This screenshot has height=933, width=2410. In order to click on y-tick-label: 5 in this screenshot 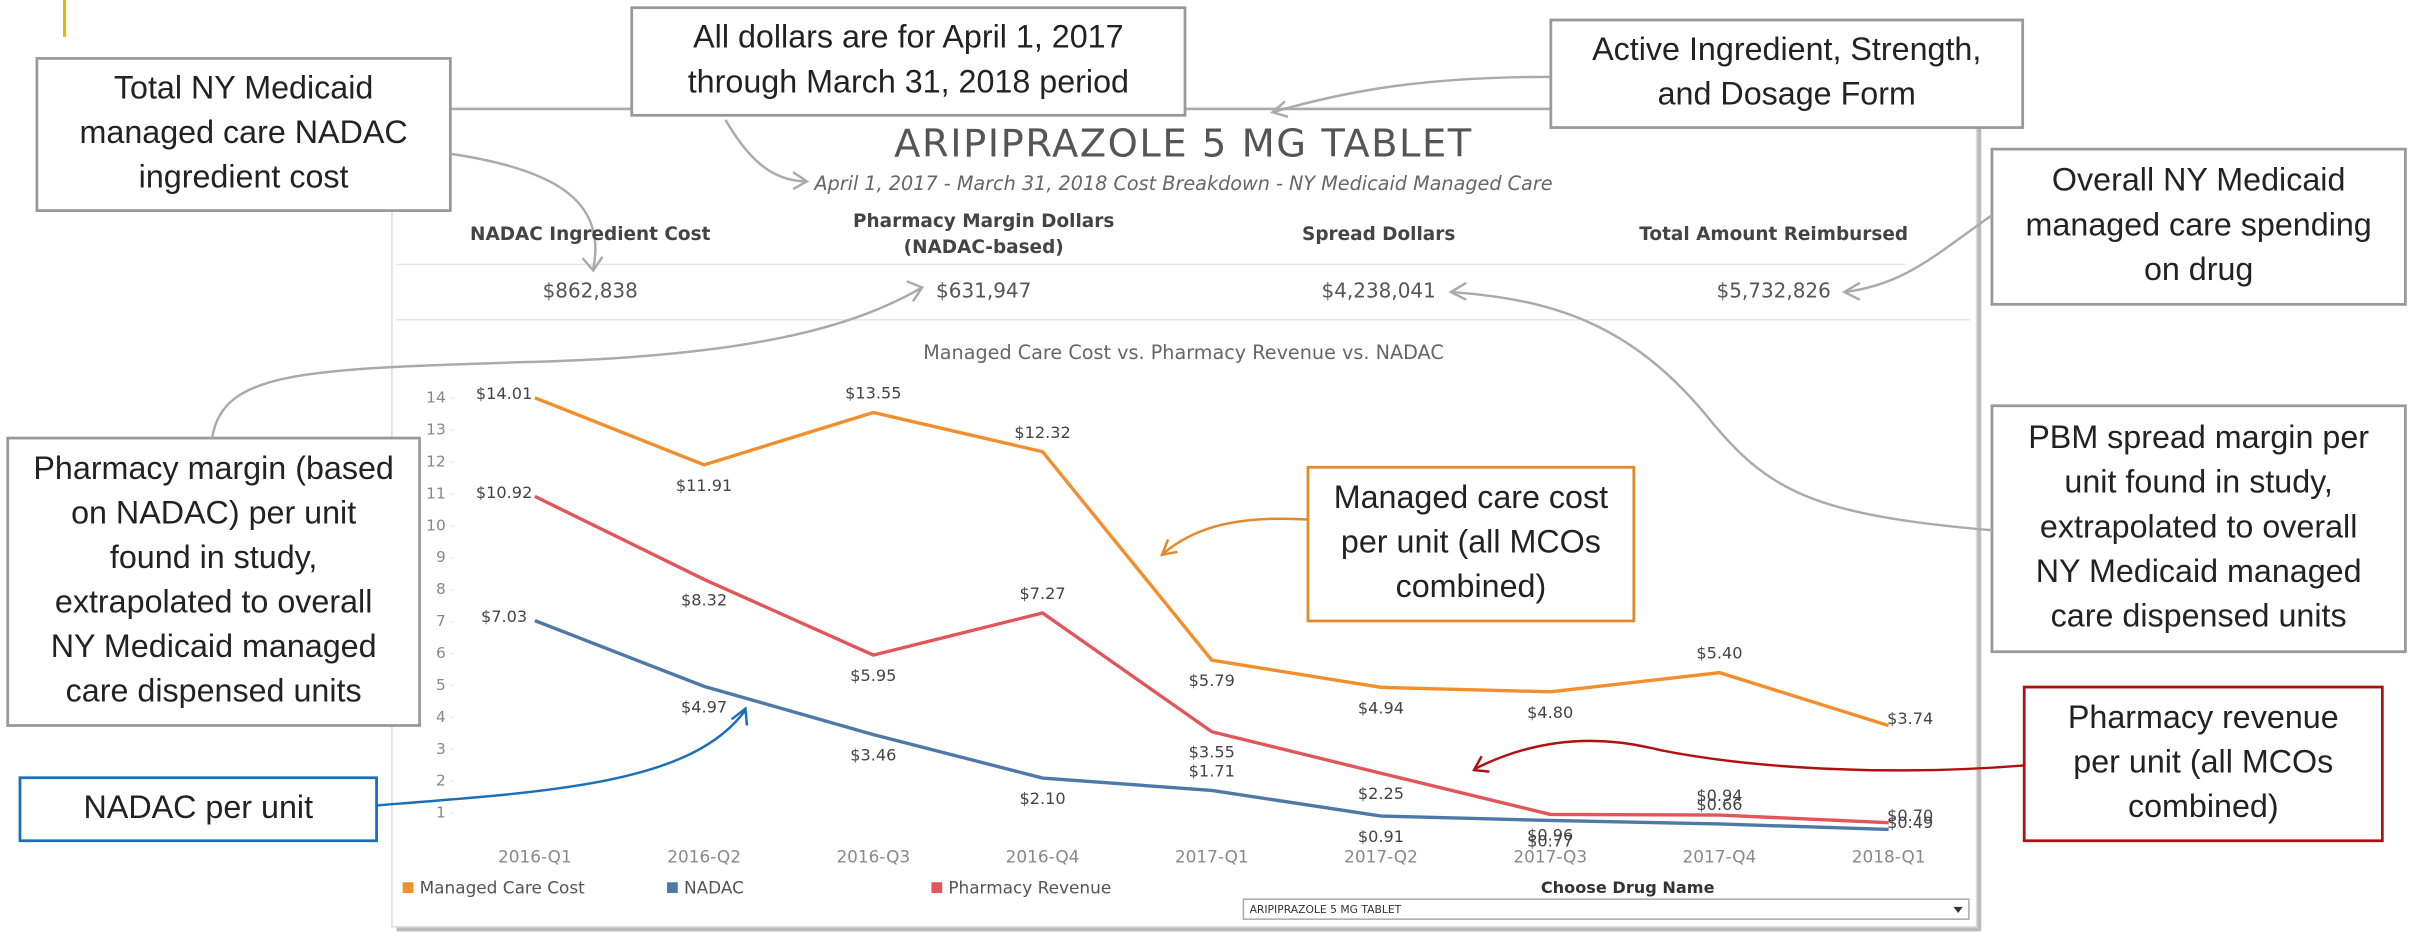, I will do `click(441, 685)`.